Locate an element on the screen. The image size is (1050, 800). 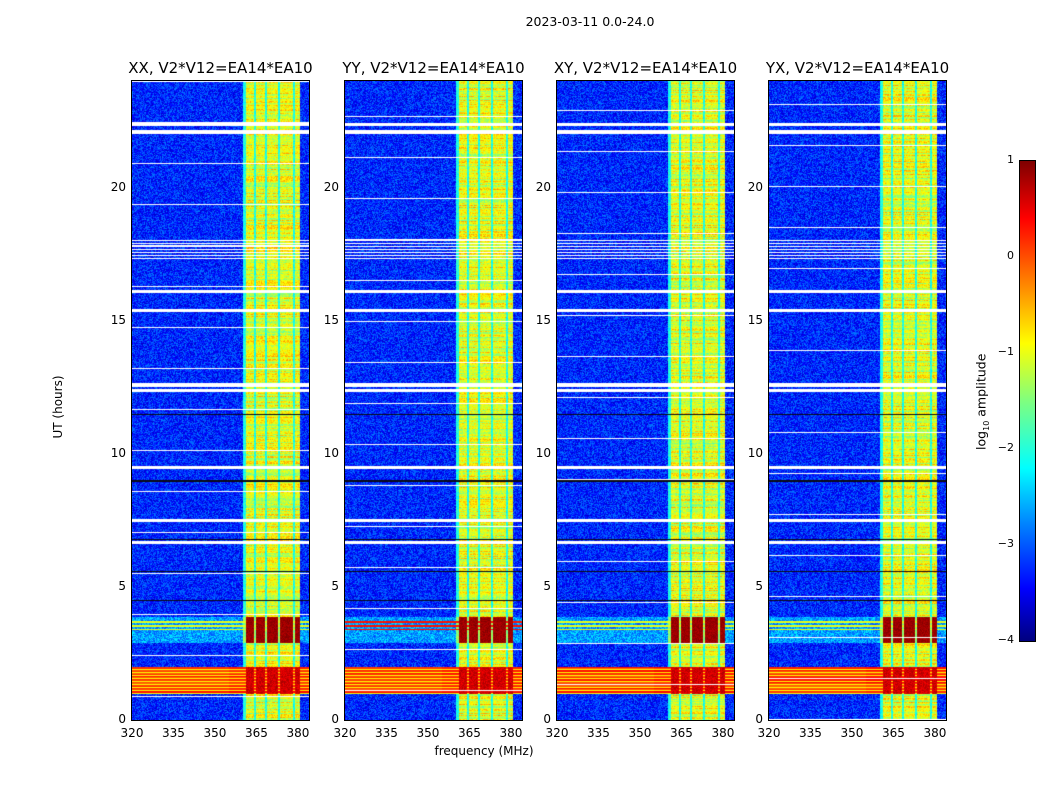
panel-title: YY, V2*V12=EA14*EA10 is located at coordinates (433, 68).